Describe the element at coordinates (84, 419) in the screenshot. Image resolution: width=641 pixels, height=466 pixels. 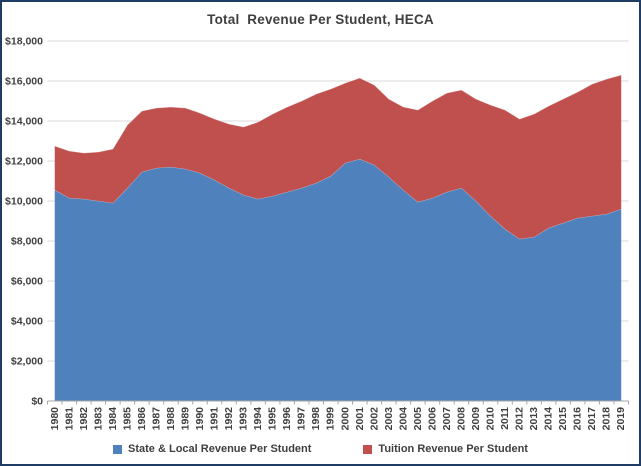
I see `x-axis-label: 1982` at that location.